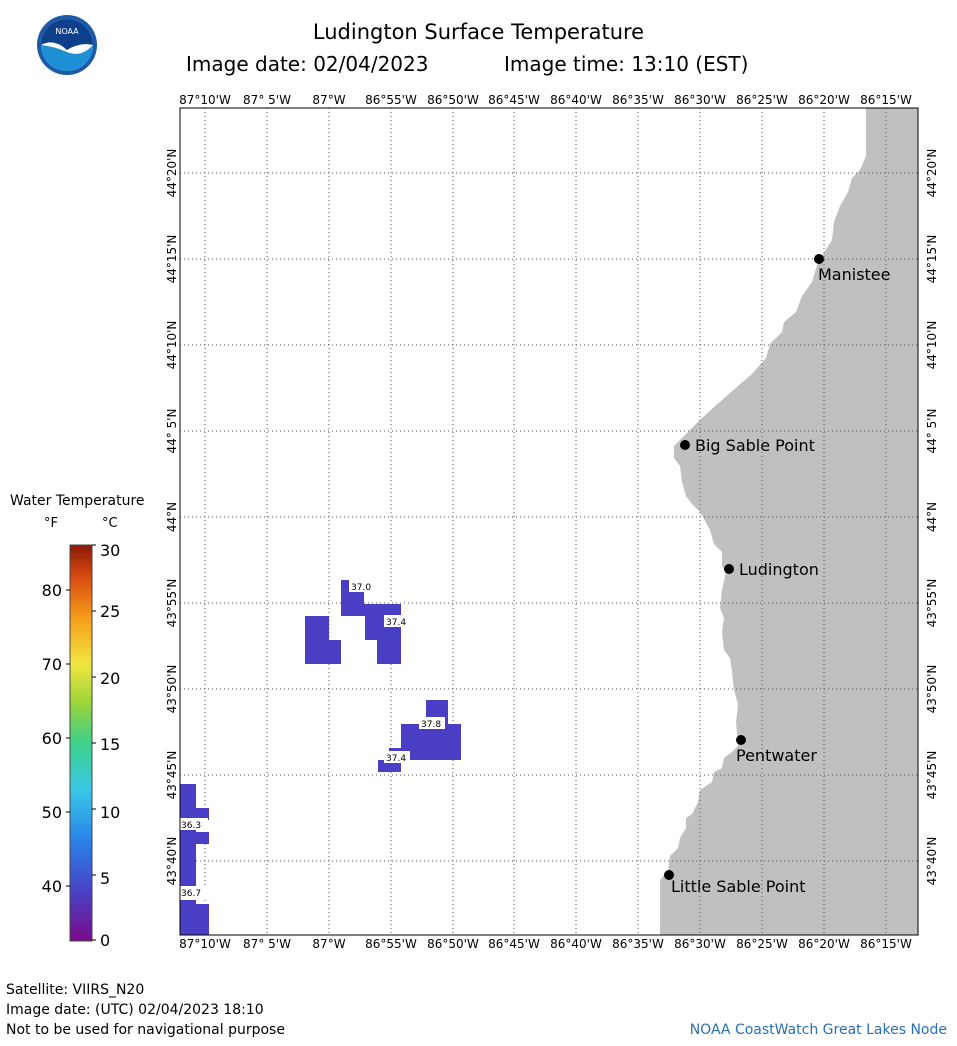  Describe the element at coordinates (67, 31) in the screenshot. I see `logo-text: NOAA` at that location.